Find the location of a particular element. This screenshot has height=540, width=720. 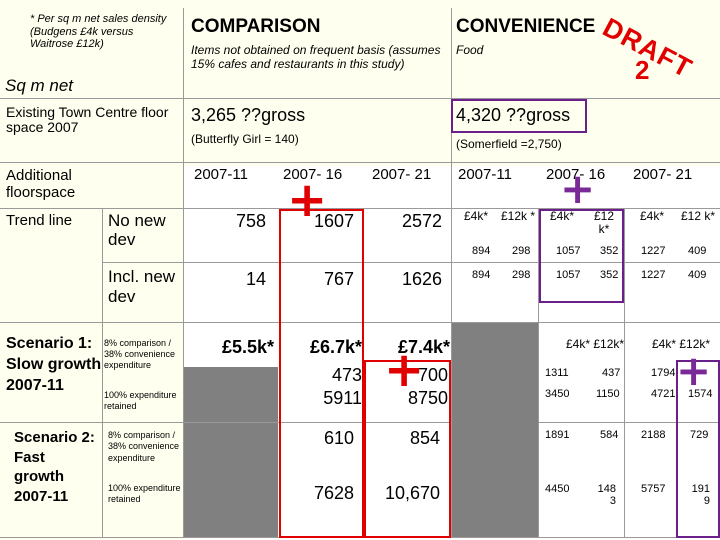

trend-incl-conv: 894 is located at coordinates (481, 275).